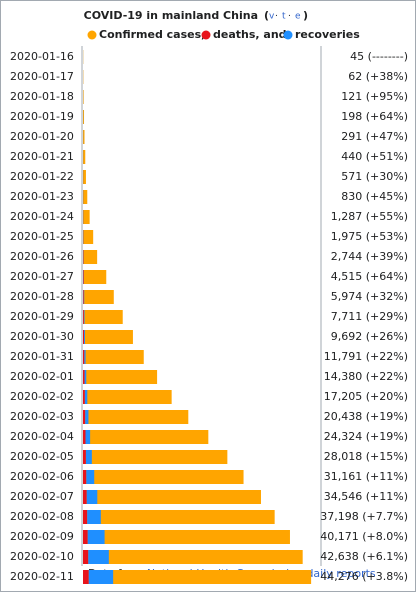 Image resolution: width=416 pixels, height=592 pixels. Describe the element at coordinates (42, 136) in the screenshot. I see `category-label: 2020-01-20` at that location.